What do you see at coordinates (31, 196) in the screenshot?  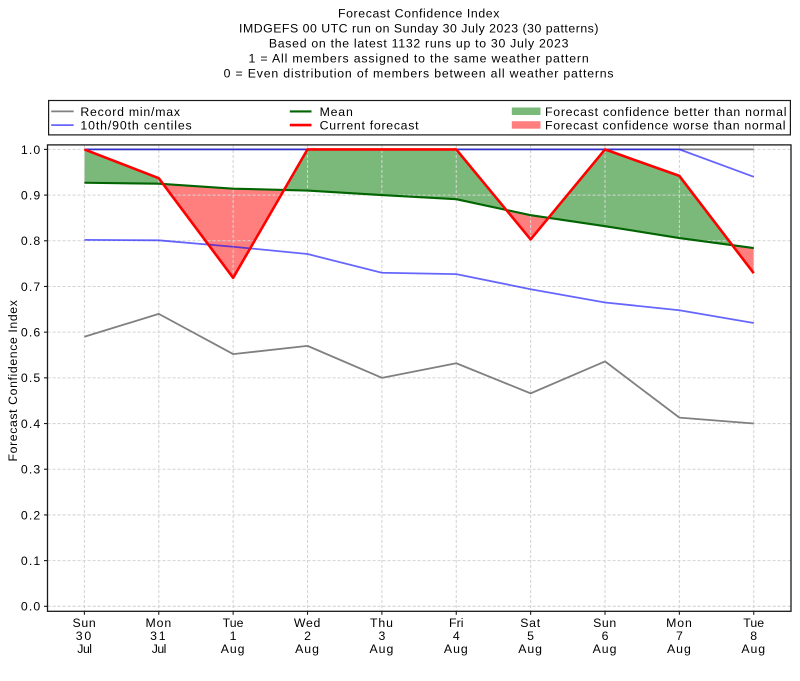 I see `svg-text: 0.9` at bounding box center [31, 196].